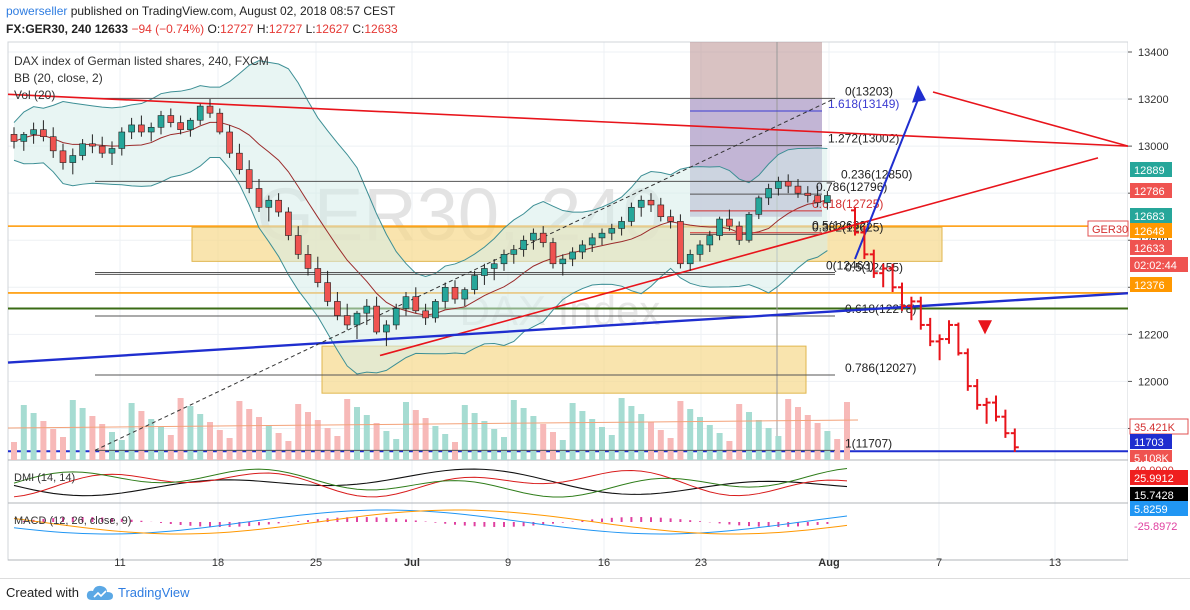 The width and height of the screenshot is (1190, 610). What do you see at coordinates (111, 29) in the screenshot?
I see `last-price: 12633` at bounding box center [111, 29].